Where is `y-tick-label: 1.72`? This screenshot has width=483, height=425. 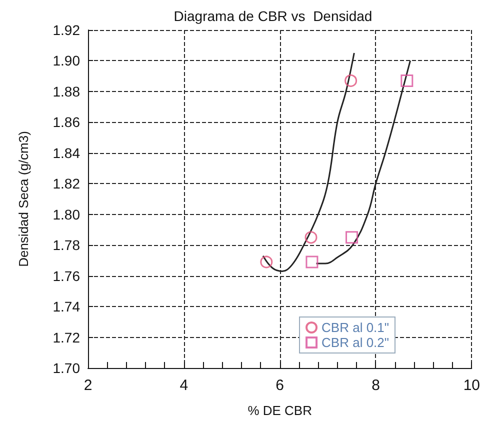
y-tick-label: 1.72 is located at coordinates (66, 337).